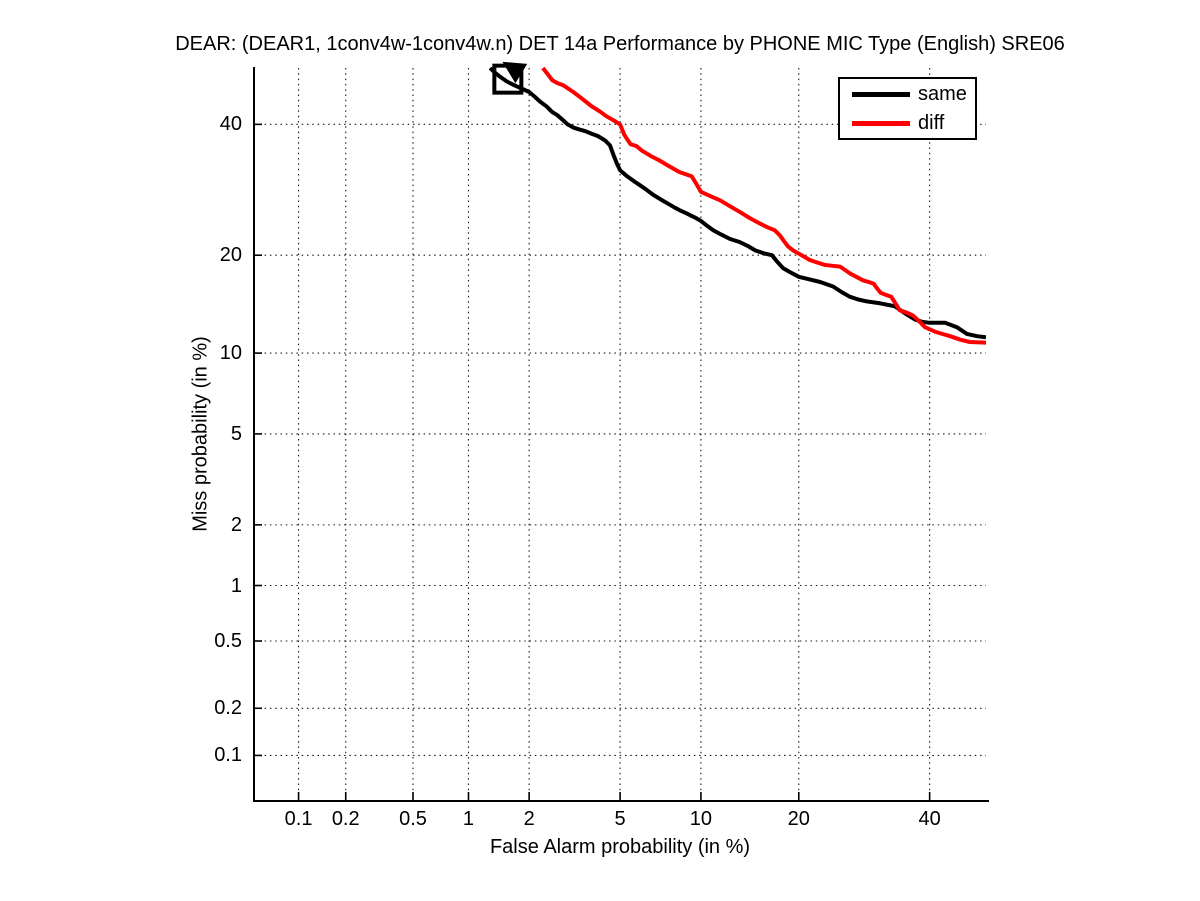 The image size is (1200, 901). I want to click on legend-entry-same: same, so click(913, 94).